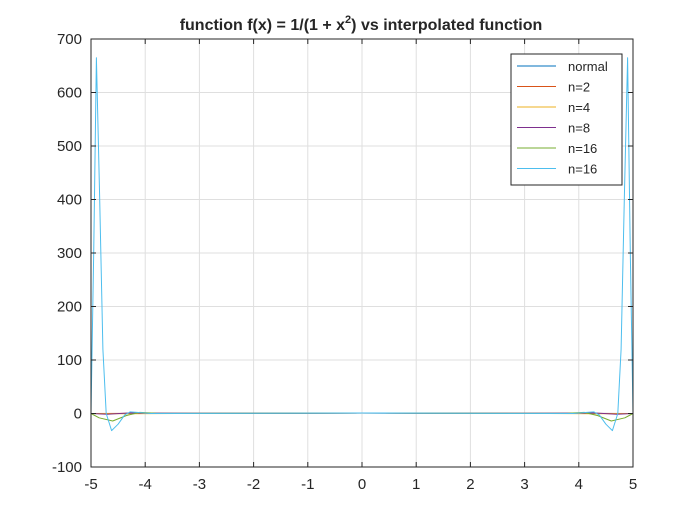  Describe the element at coordinates (145, 484) in the screenshot. I see `x-tick-label: -4` at that location.